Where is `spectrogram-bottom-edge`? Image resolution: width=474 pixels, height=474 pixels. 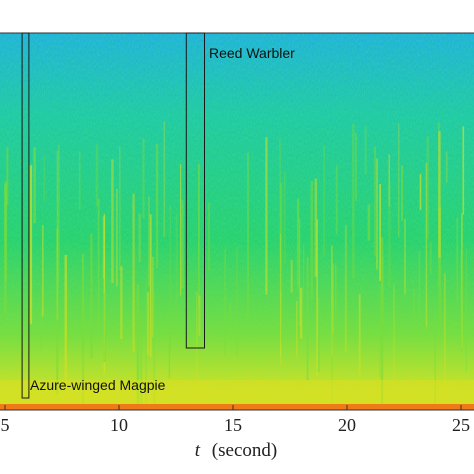 spectrogram-bottom-edge is located at coordinates (237, 407).